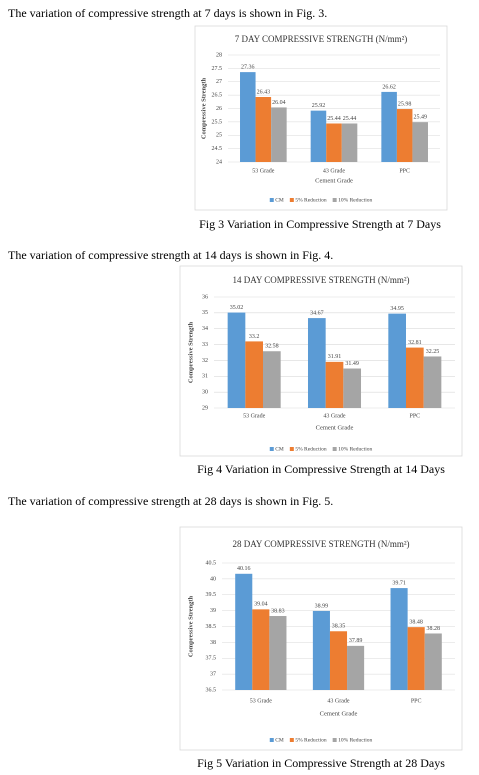  What do you see at coordinates (317, 313) in the screenshot?
I see `value-label: 34.67` at bounding box center [317, 313].